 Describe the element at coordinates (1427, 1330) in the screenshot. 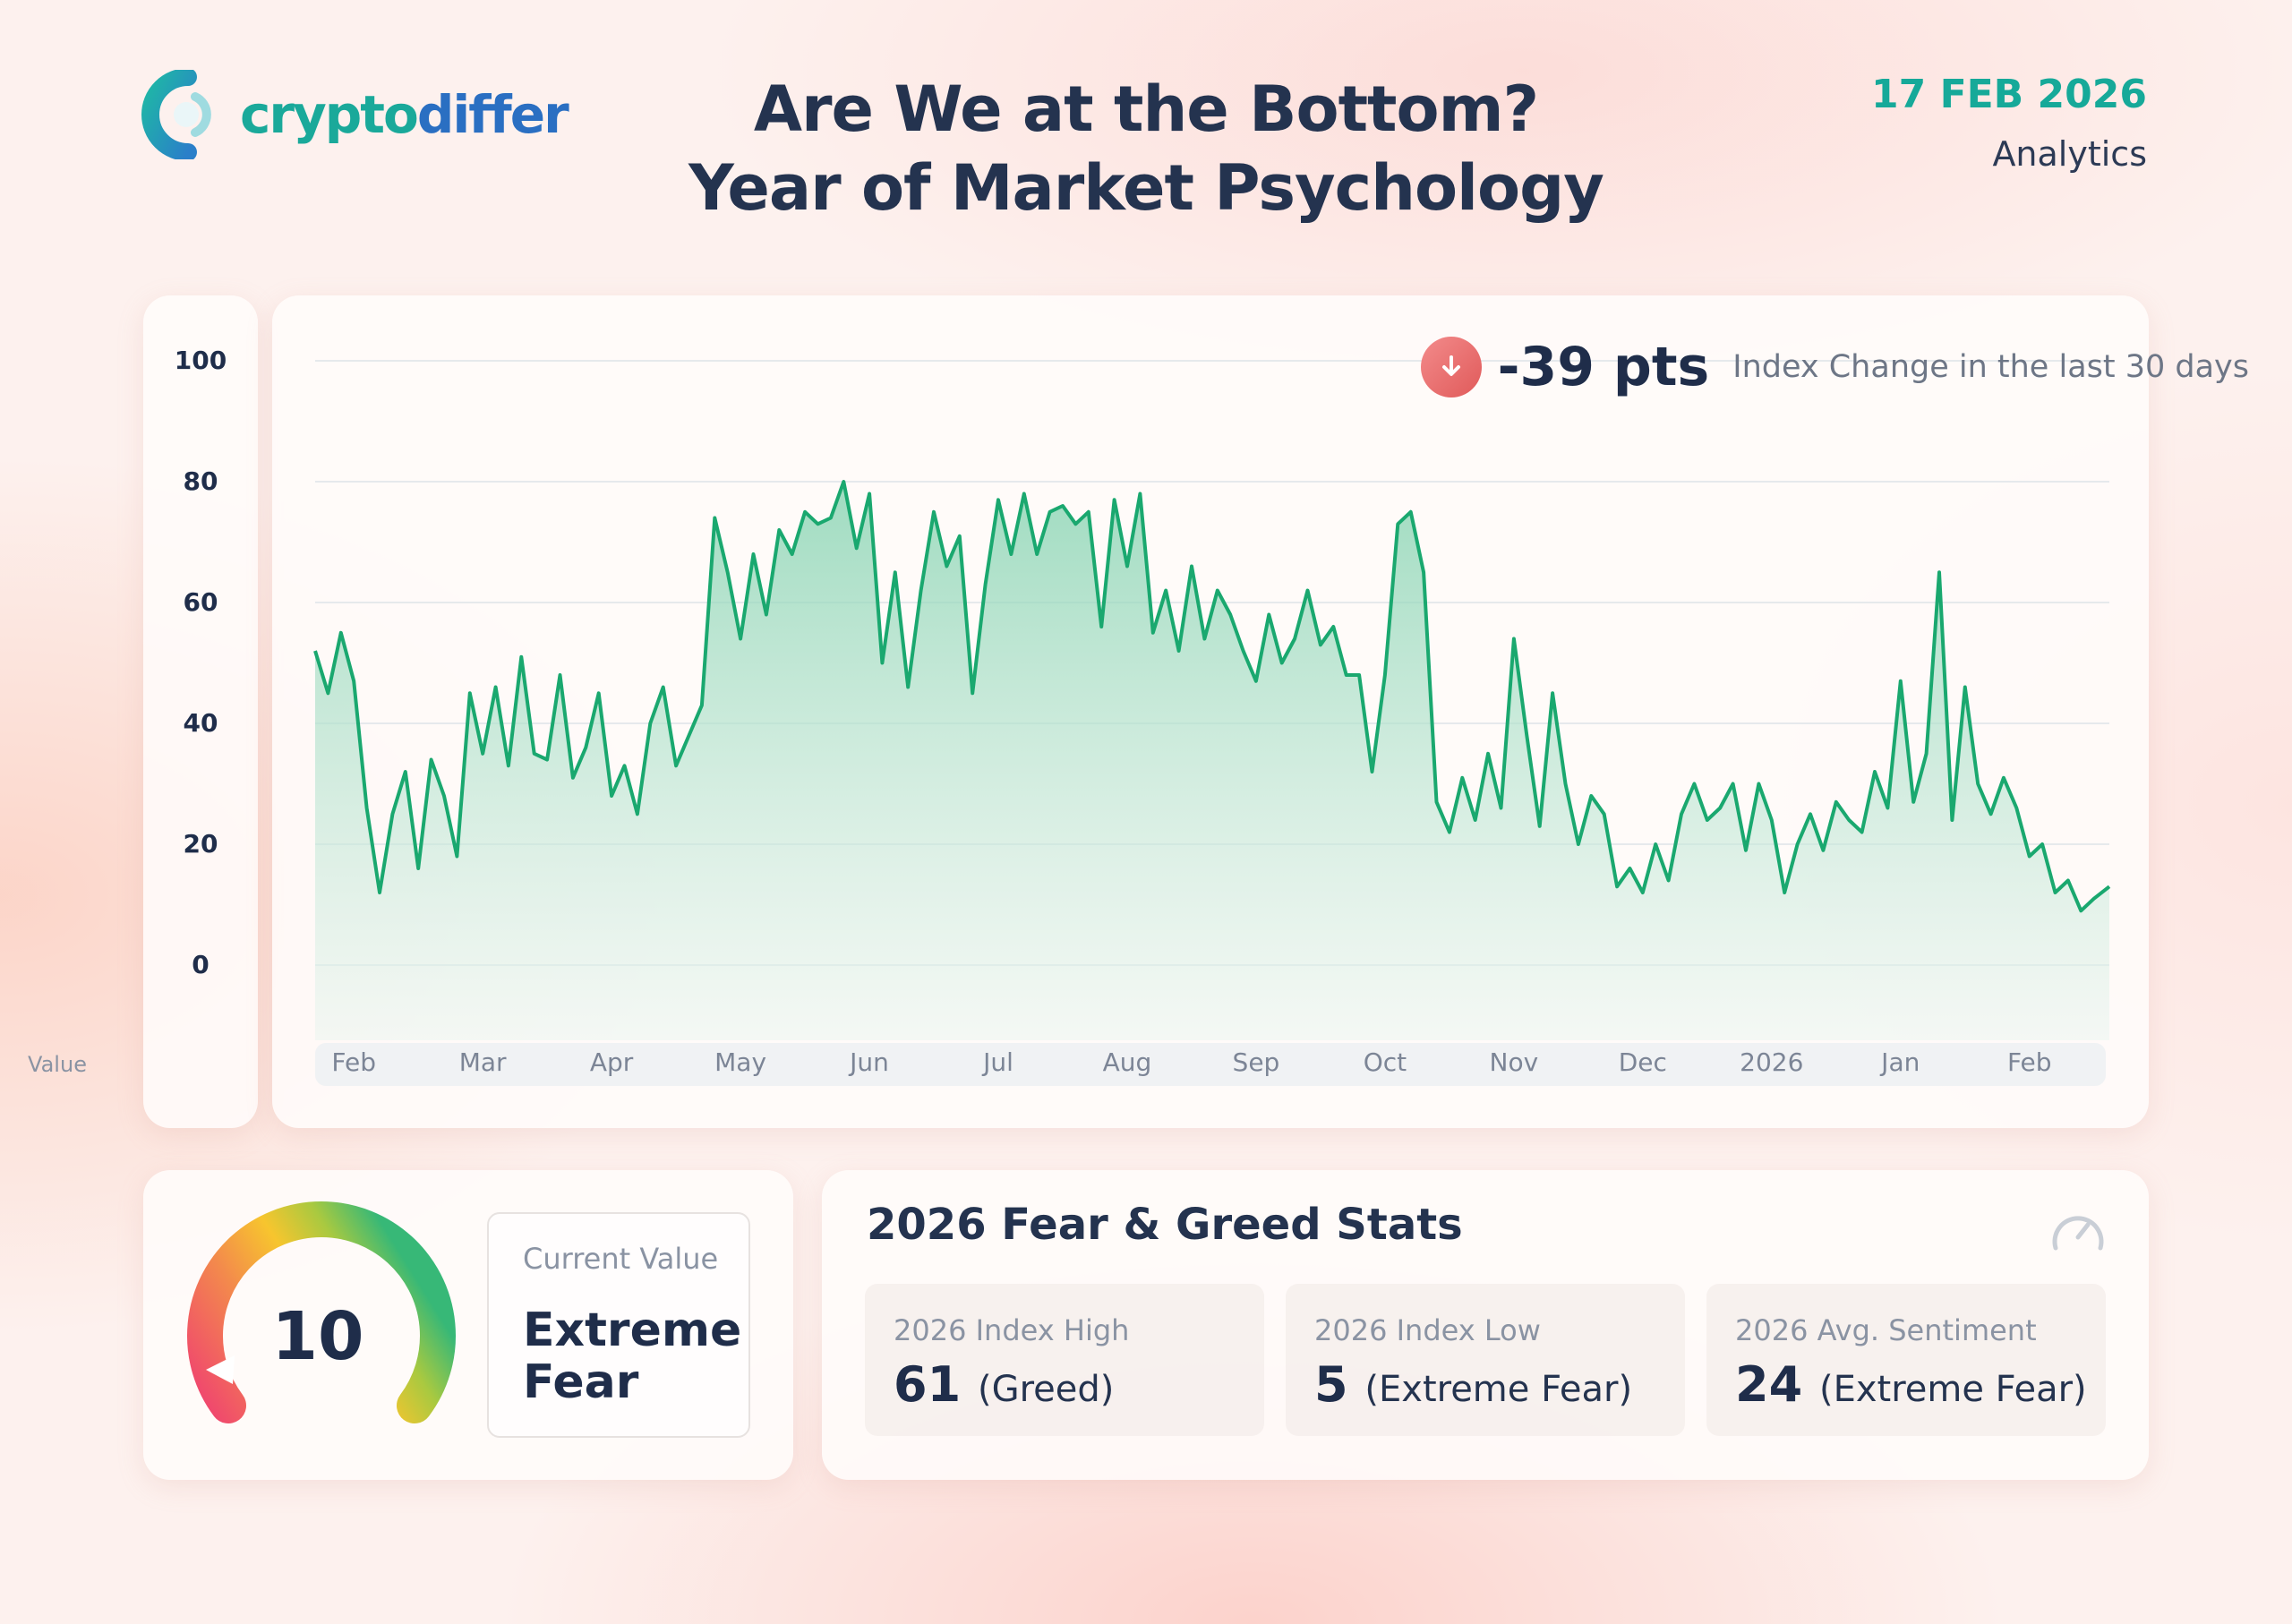

I see `stat-low-label: 2026 Index Low` at that location.